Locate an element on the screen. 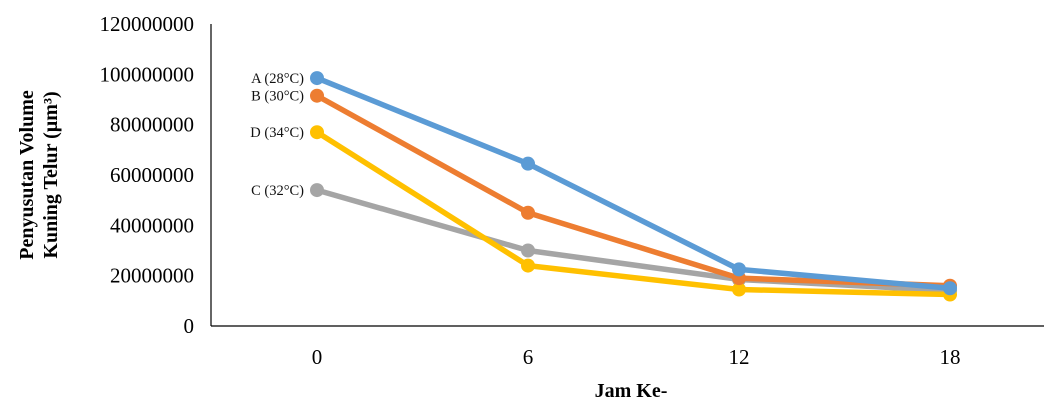 Image resolution: width=1044 pixels, height=407 pixels. y-tick-label: 60000000 is located at coordinates (152, 175).